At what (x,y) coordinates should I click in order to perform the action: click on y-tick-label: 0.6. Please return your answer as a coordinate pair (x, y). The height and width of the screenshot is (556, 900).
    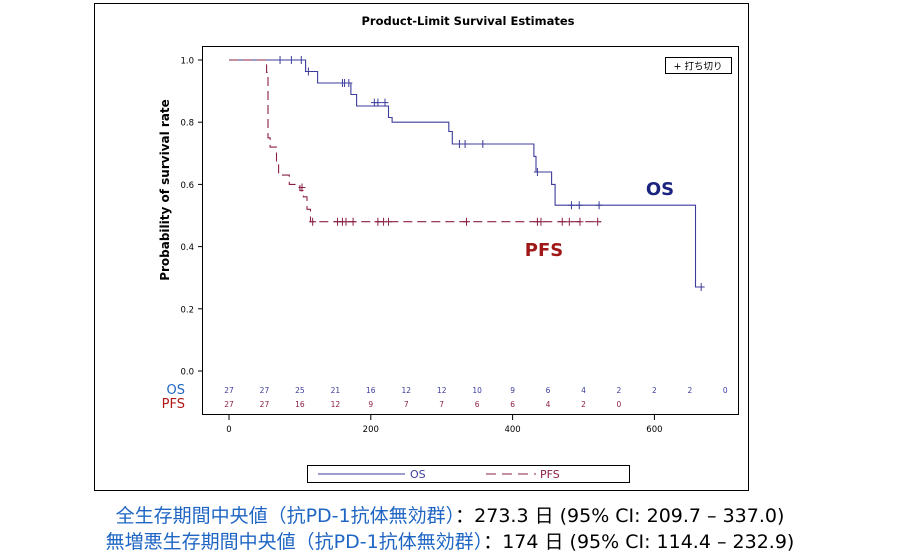
    Looking at the image, I should click on (187, 186).